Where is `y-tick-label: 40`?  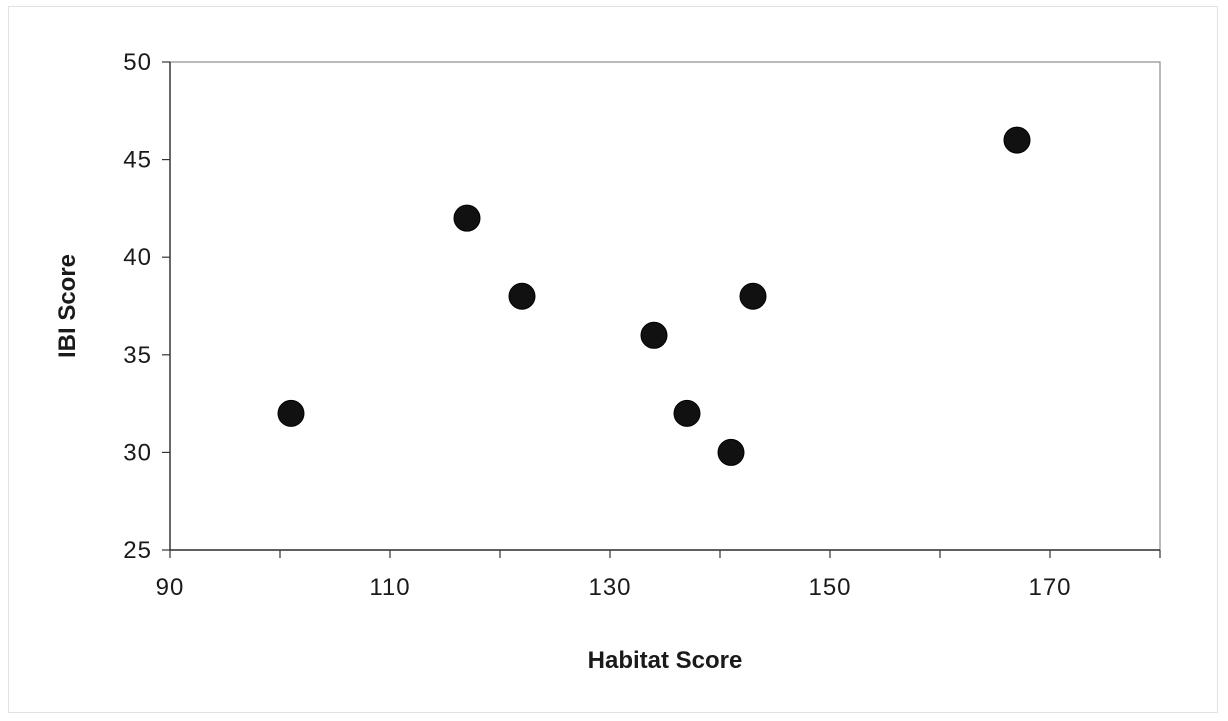
y-tick-label: 40 is located at coordinates (137, 257).